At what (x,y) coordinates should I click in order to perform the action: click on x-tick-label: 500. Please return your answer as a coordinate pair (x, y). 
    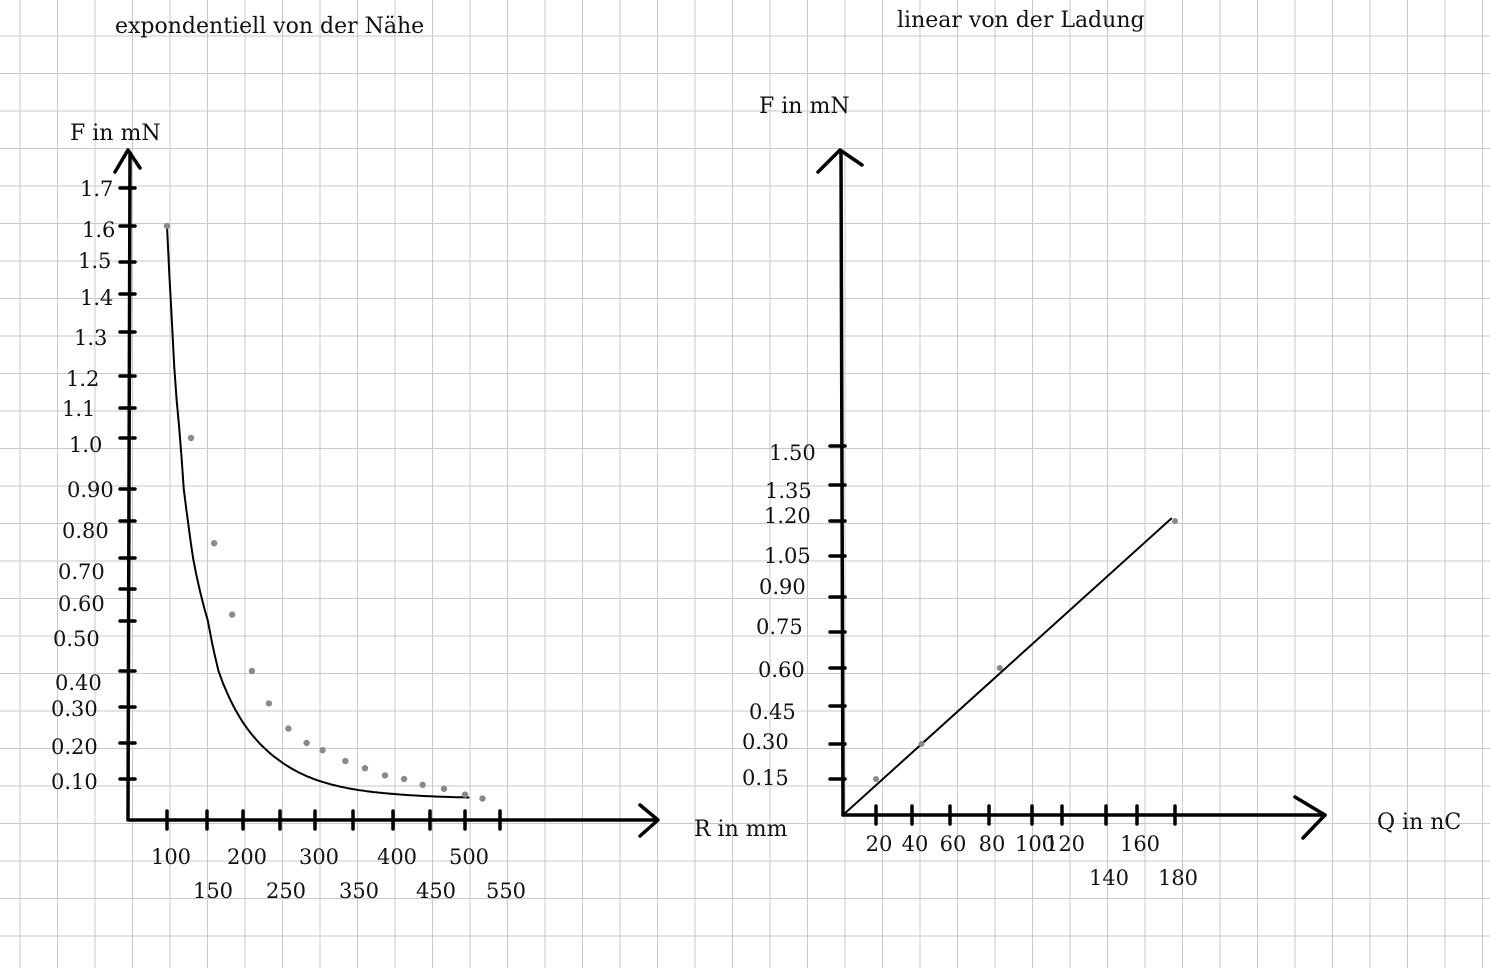
    Looking at the image, I should click on (469, 857).